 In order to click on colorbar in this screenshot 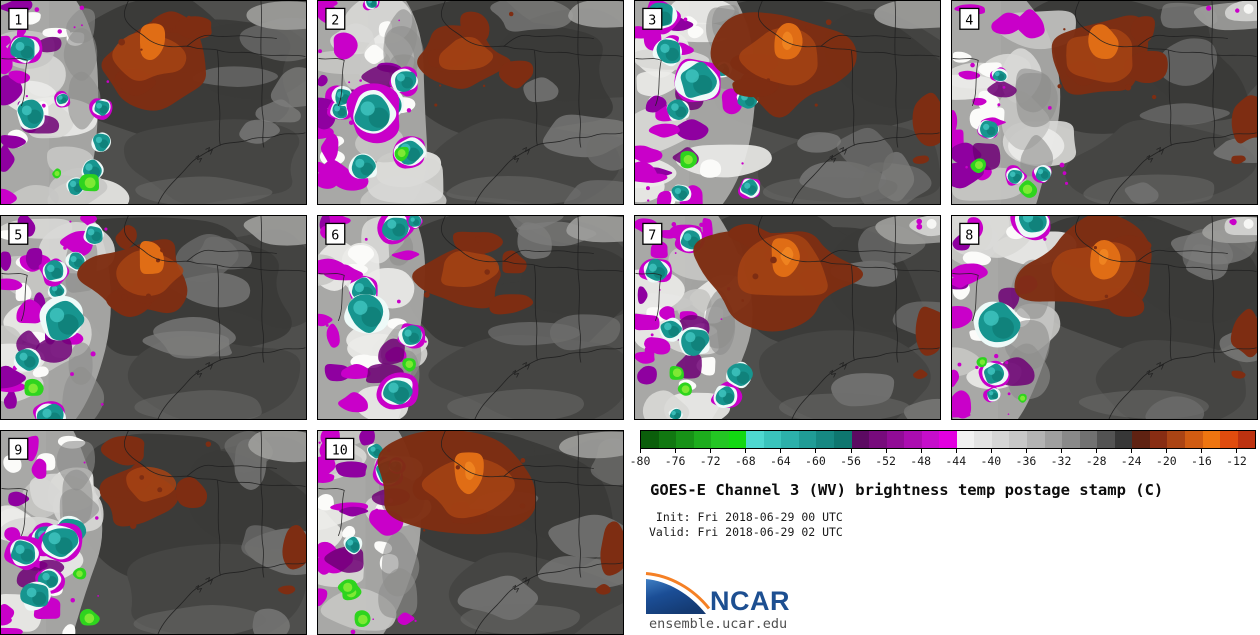, I will do `click(948, 439)`.